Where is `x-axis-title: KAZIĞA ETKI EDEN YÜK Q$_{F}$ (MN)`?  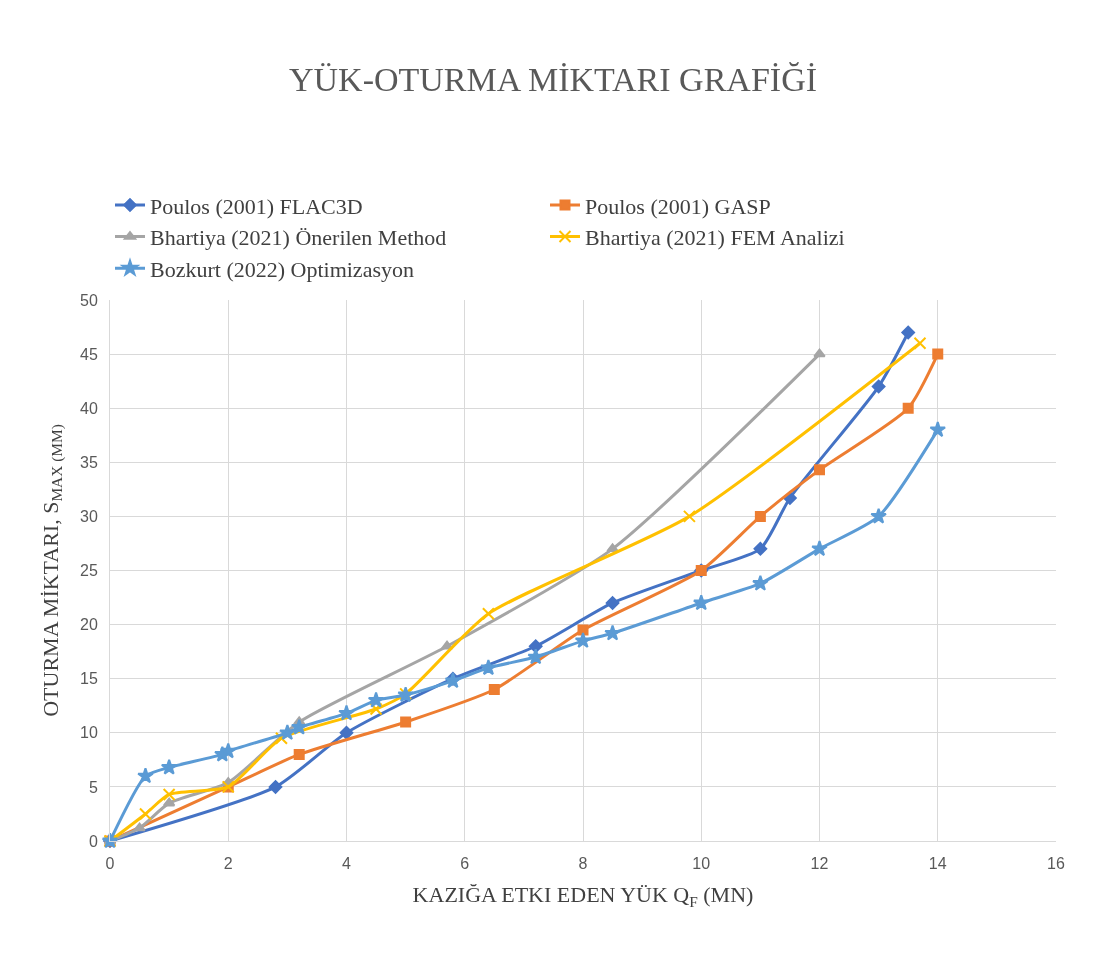 x-axis-title: KAZIĞA ETKI EDEN YÜK Q$_{F}$ (MN) is located at coordinates (583, 896).